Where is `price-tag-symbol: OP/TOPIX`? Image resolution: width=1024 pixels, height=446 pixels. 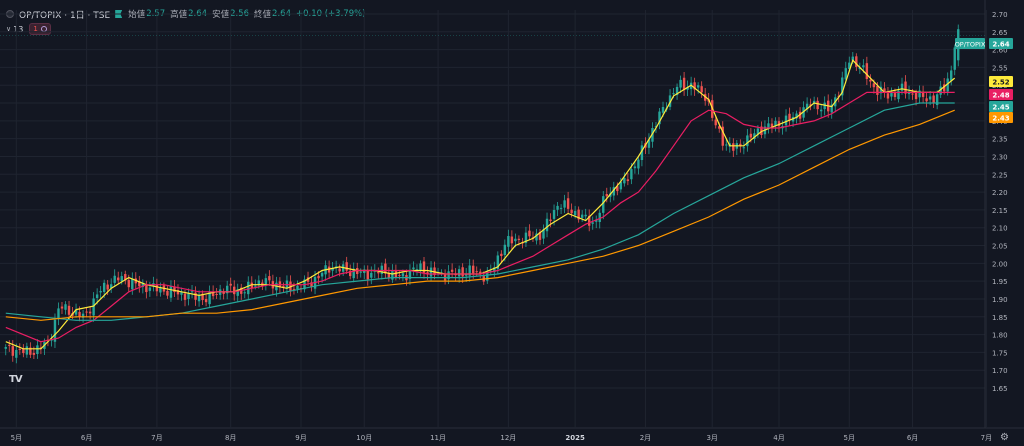 price-tag-symbol: OP/TOPIX is located at coordinates (970, 45).